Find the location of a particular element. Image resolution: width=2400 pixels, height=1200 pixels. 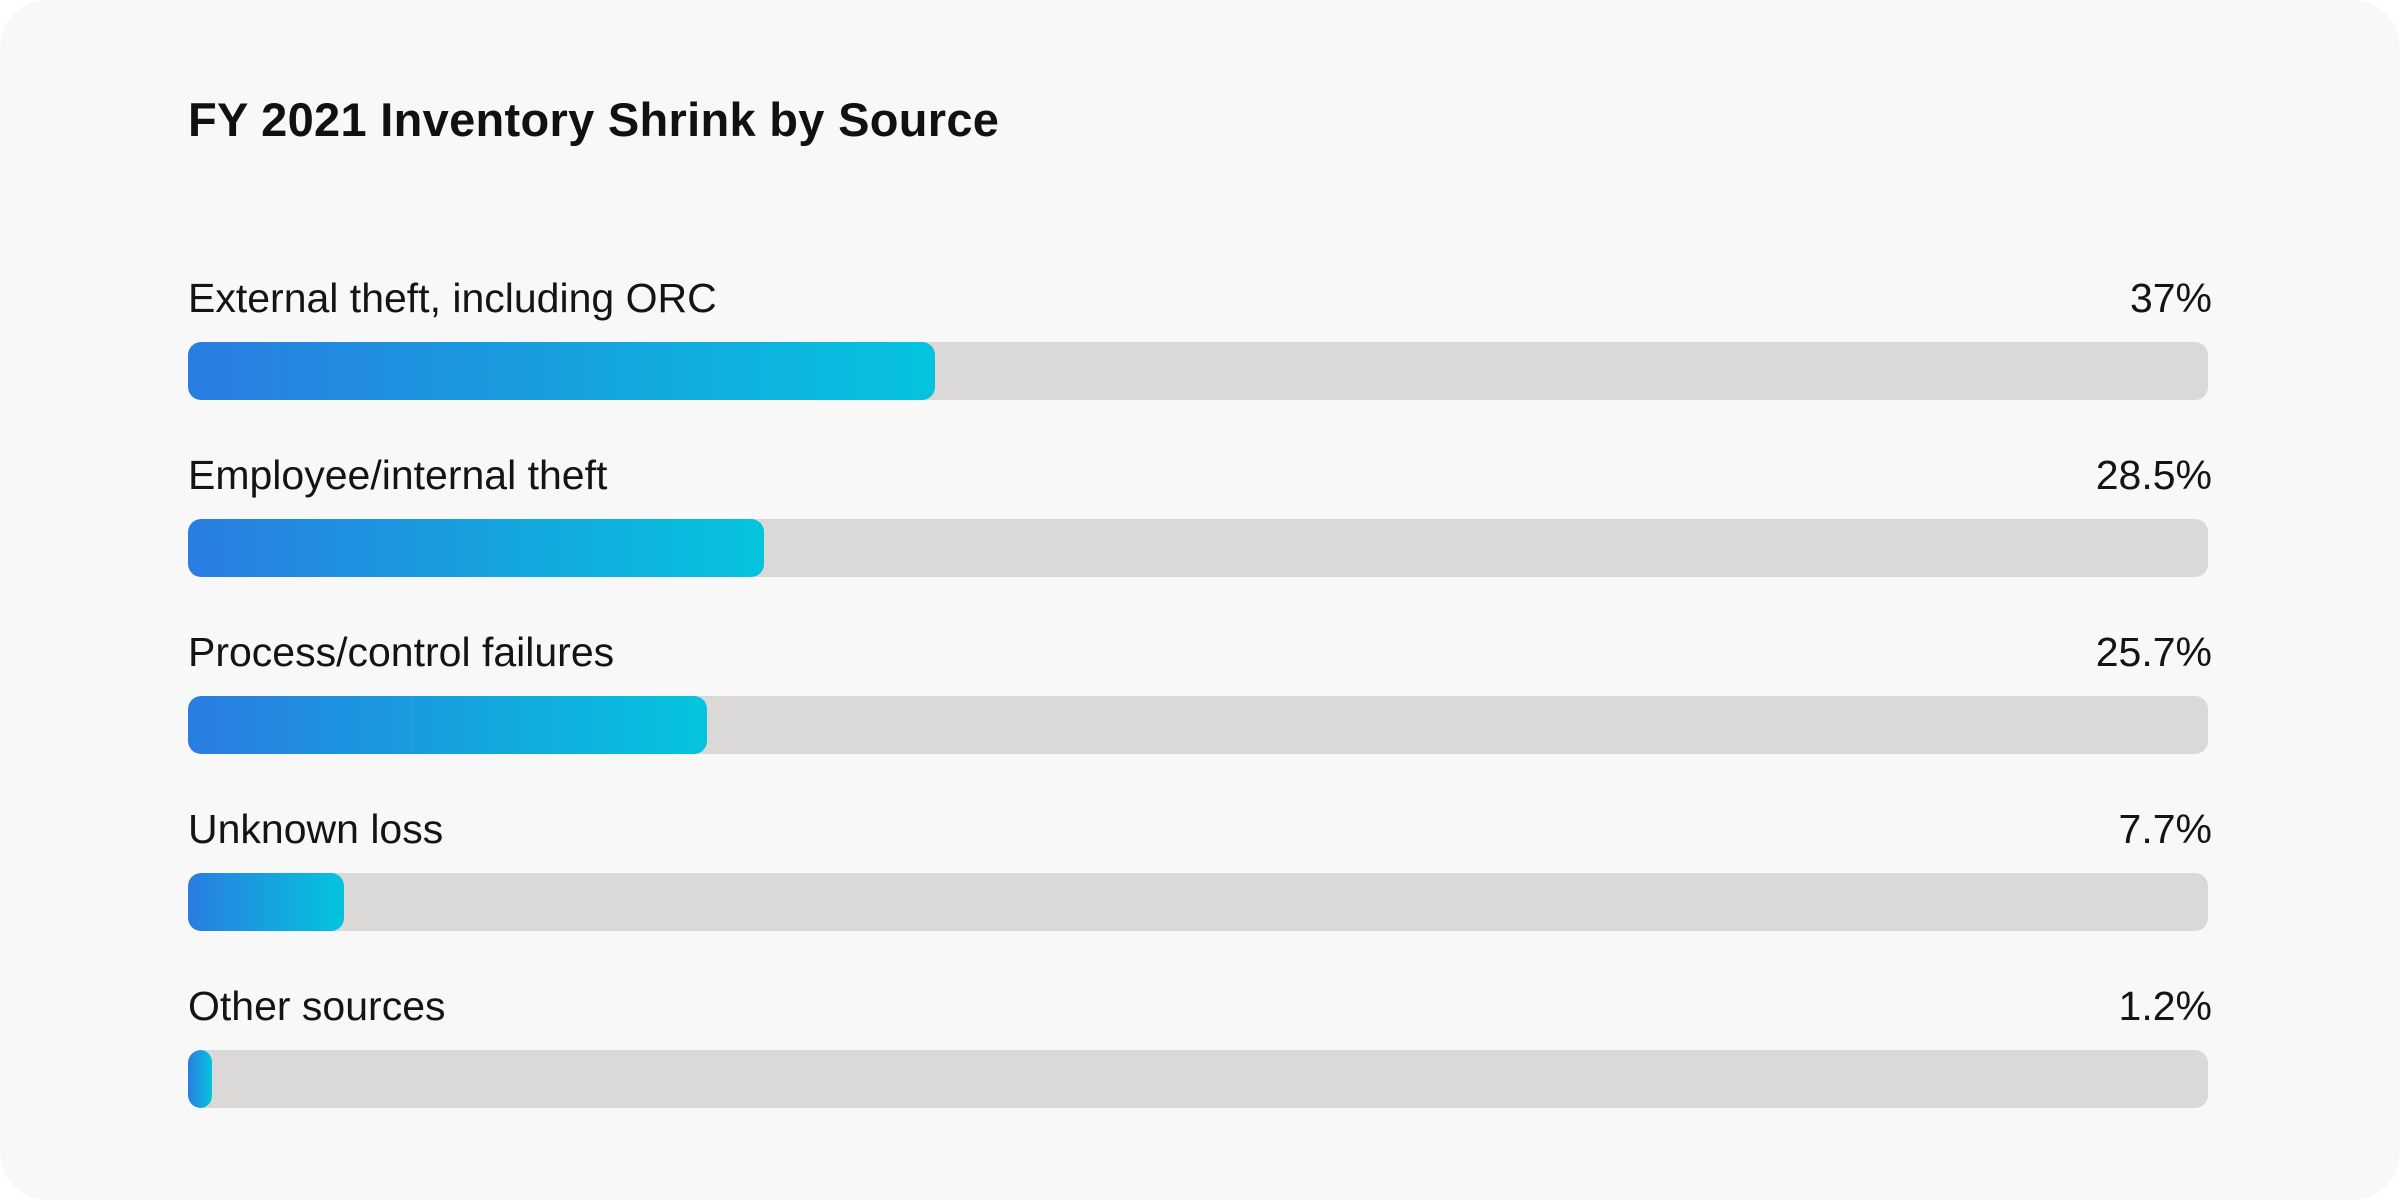

category-label: Process/control failures is located at coordinates (401, 652).